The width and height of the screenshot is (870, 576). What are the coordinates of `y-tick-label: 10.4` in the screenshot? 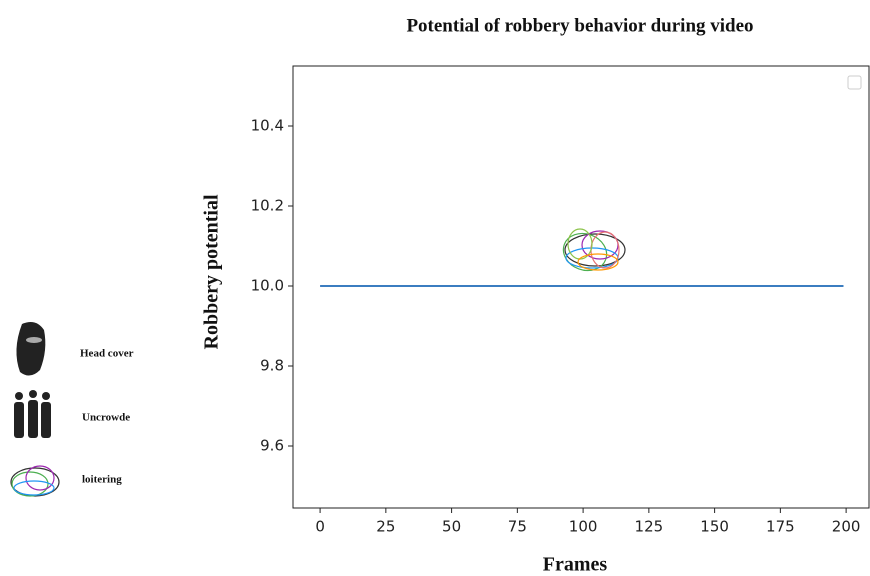 It's located at (267, 126).